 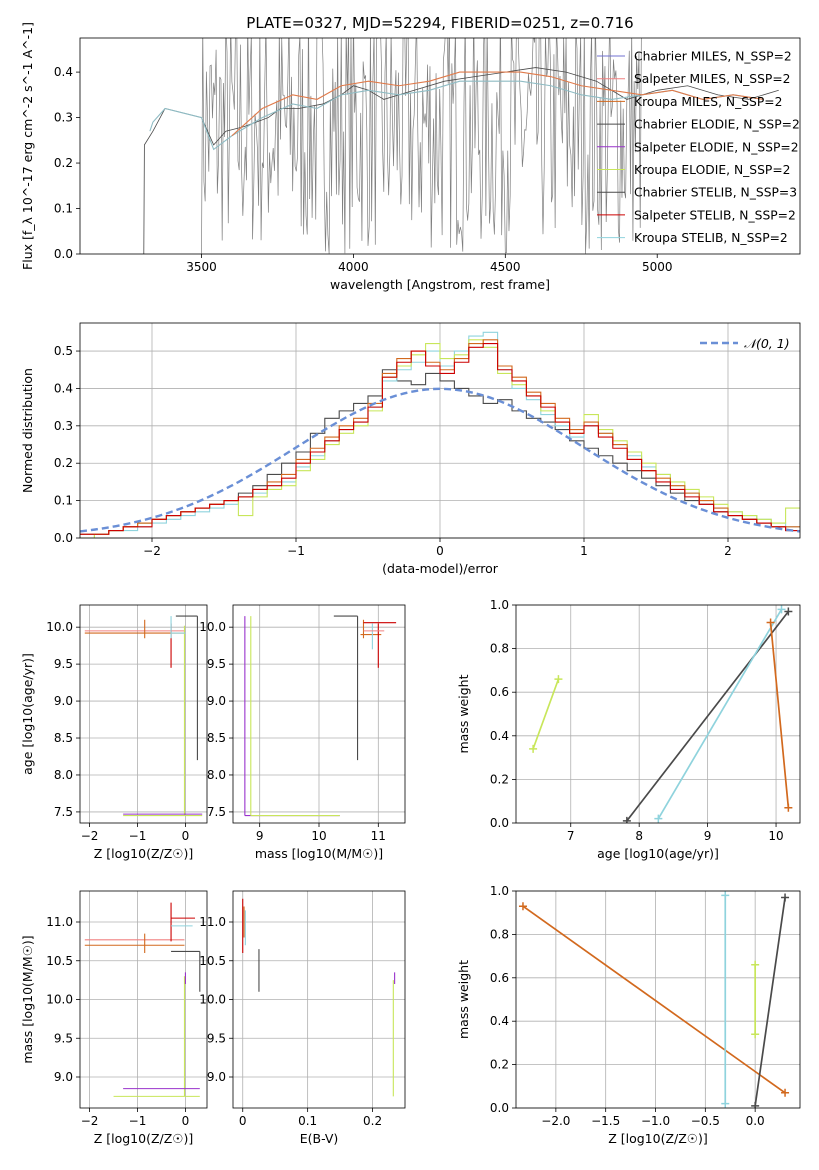 What do you see at coordinates (605, 1121) in the screenshot?
I see `x-tick-label: −1.5` at bounding box center [605, 1121].